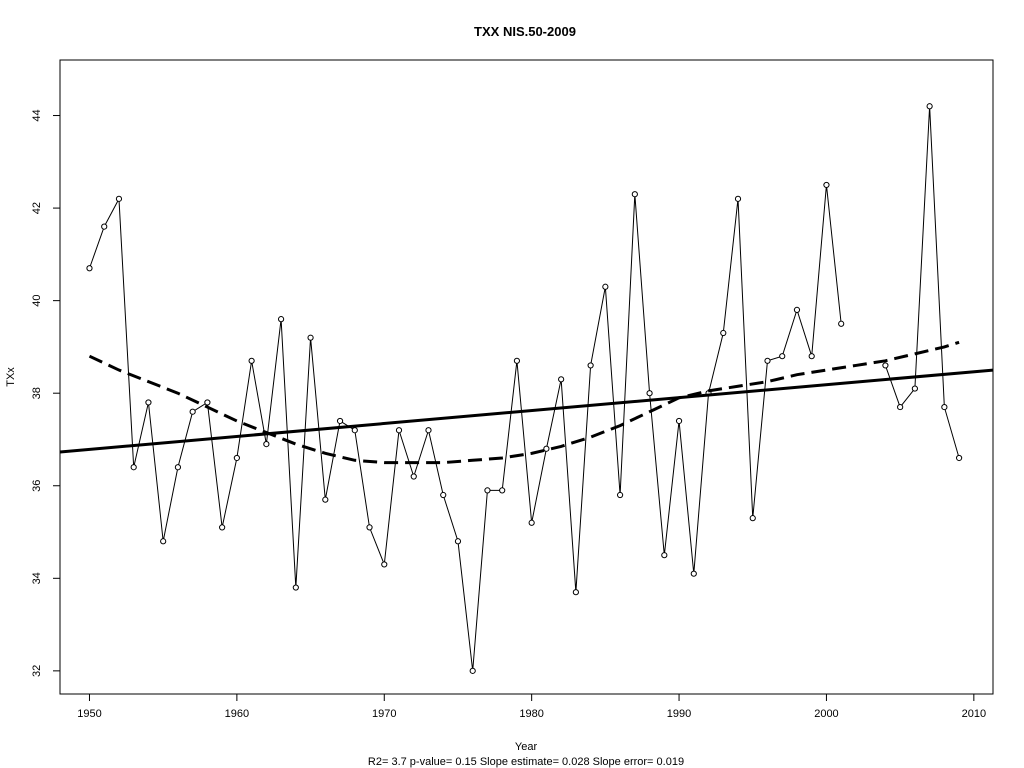 This screenshot has height=768, width=1024. I want to click on x-tick-label: 1950, so click(89, 714).